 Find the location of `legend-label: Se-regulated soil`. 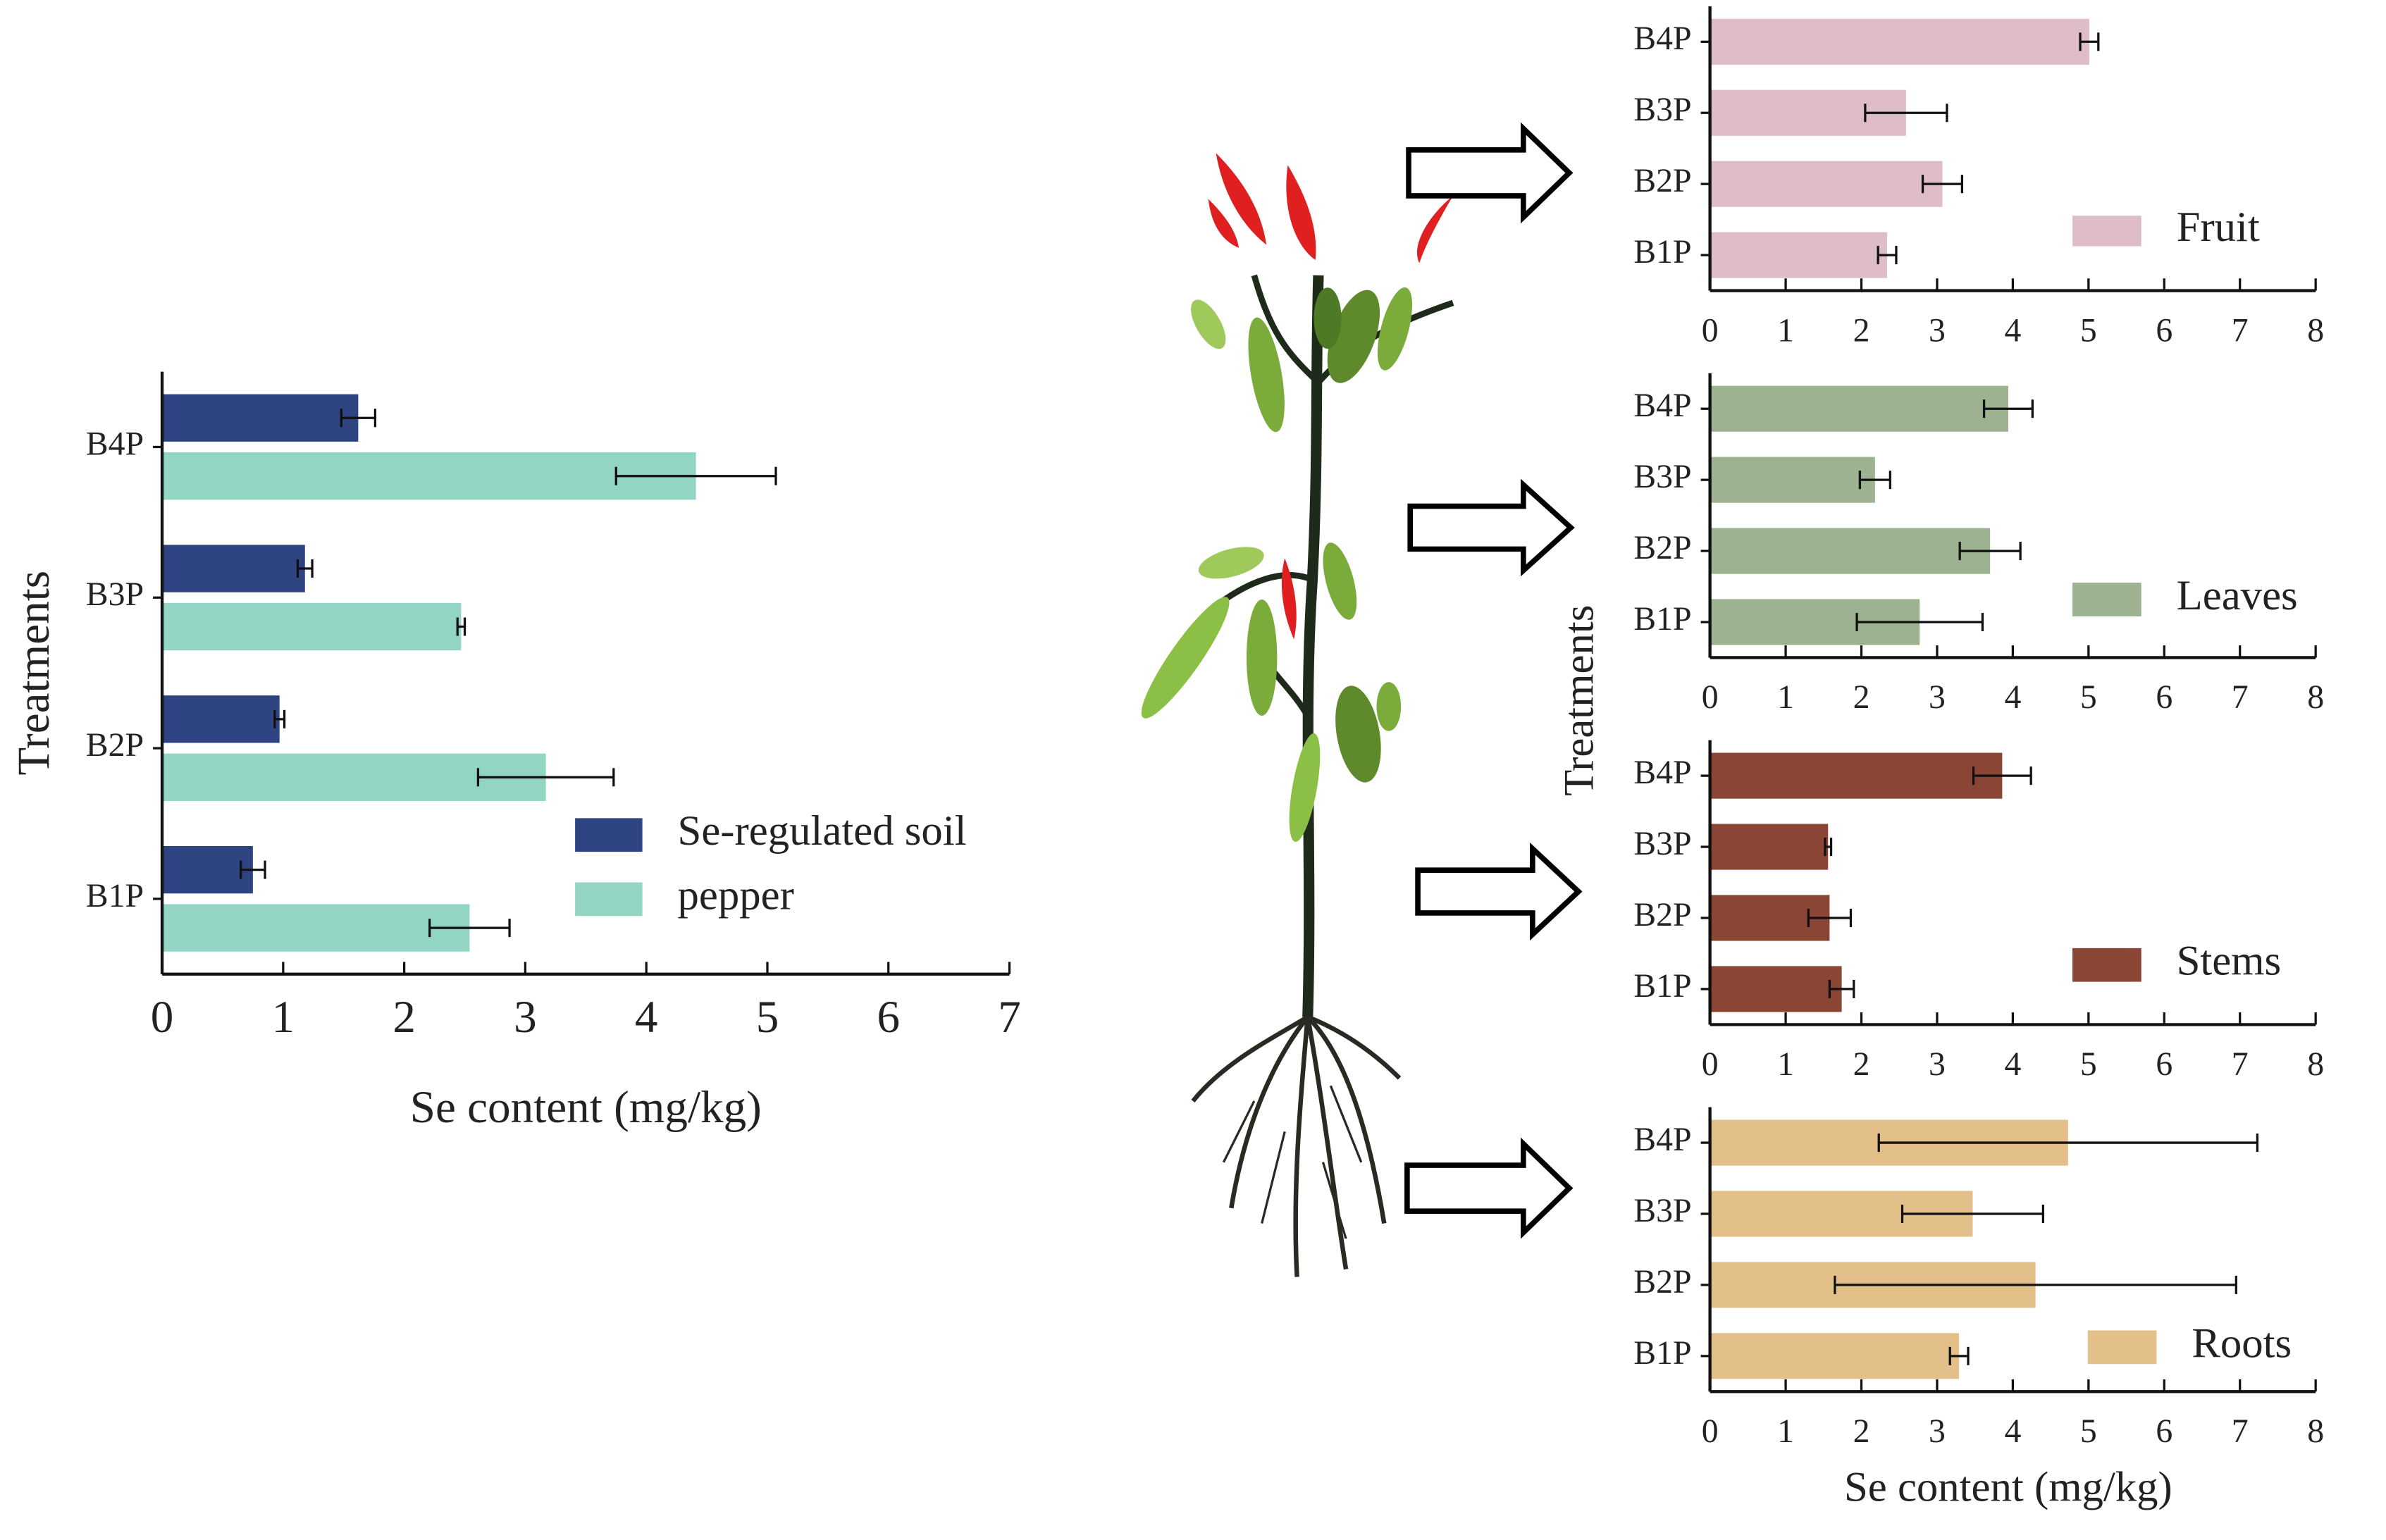

legend-label: Se-regulated soil is located at coordinates (822, 831).